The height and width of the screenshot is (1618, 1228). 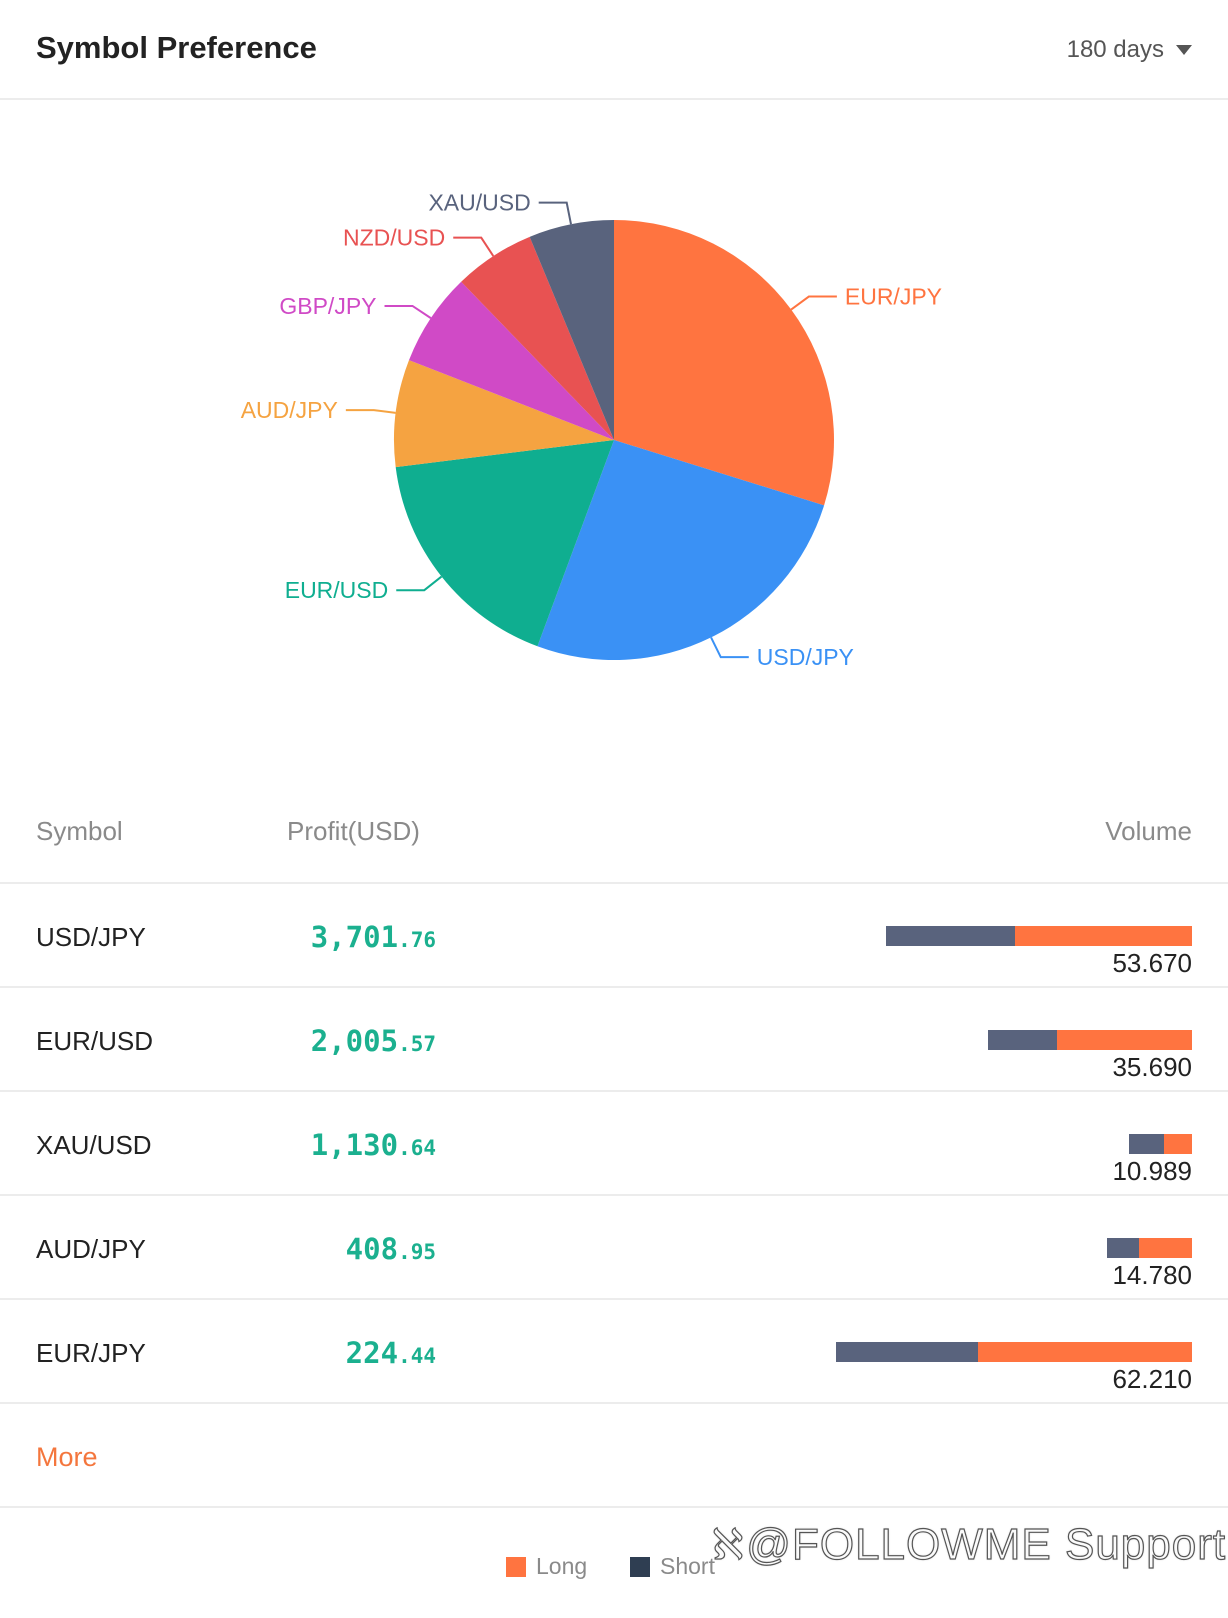 I want to click on pie-slice-eur-usd, so click(x=504, y=543).